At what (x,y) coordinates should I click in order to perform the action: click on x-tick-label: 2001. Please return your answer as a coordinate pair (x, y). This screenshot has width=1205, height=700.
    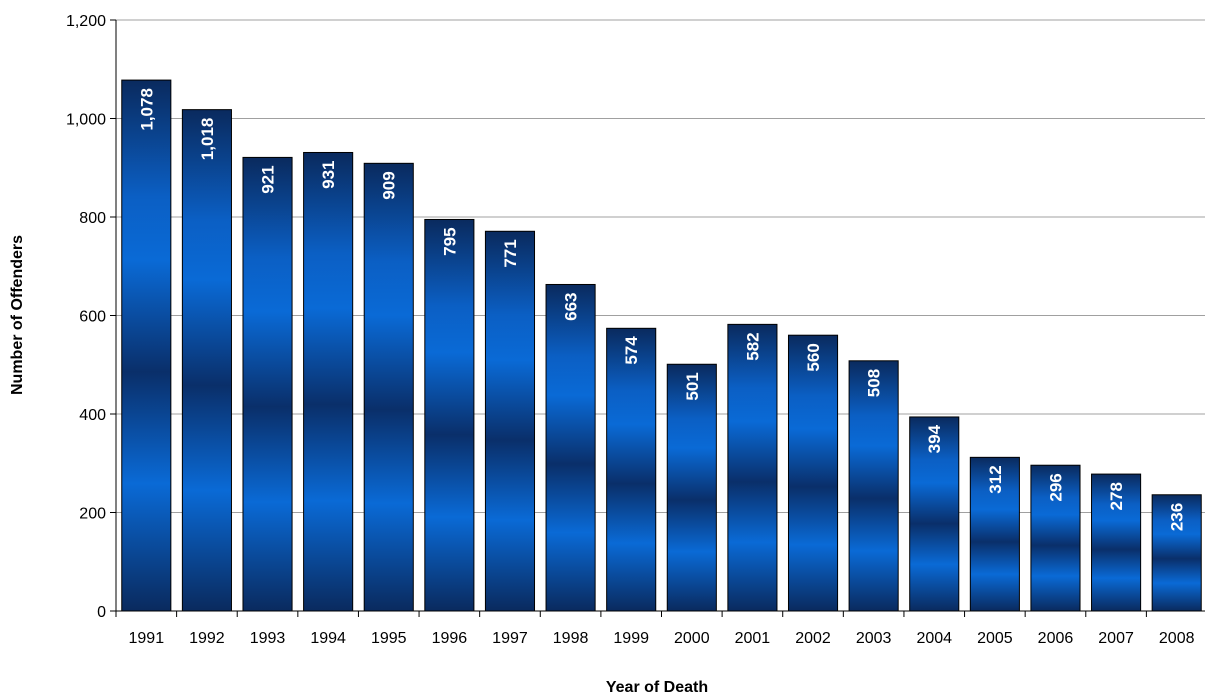
    Looking at the image, I should click on (753, 638).